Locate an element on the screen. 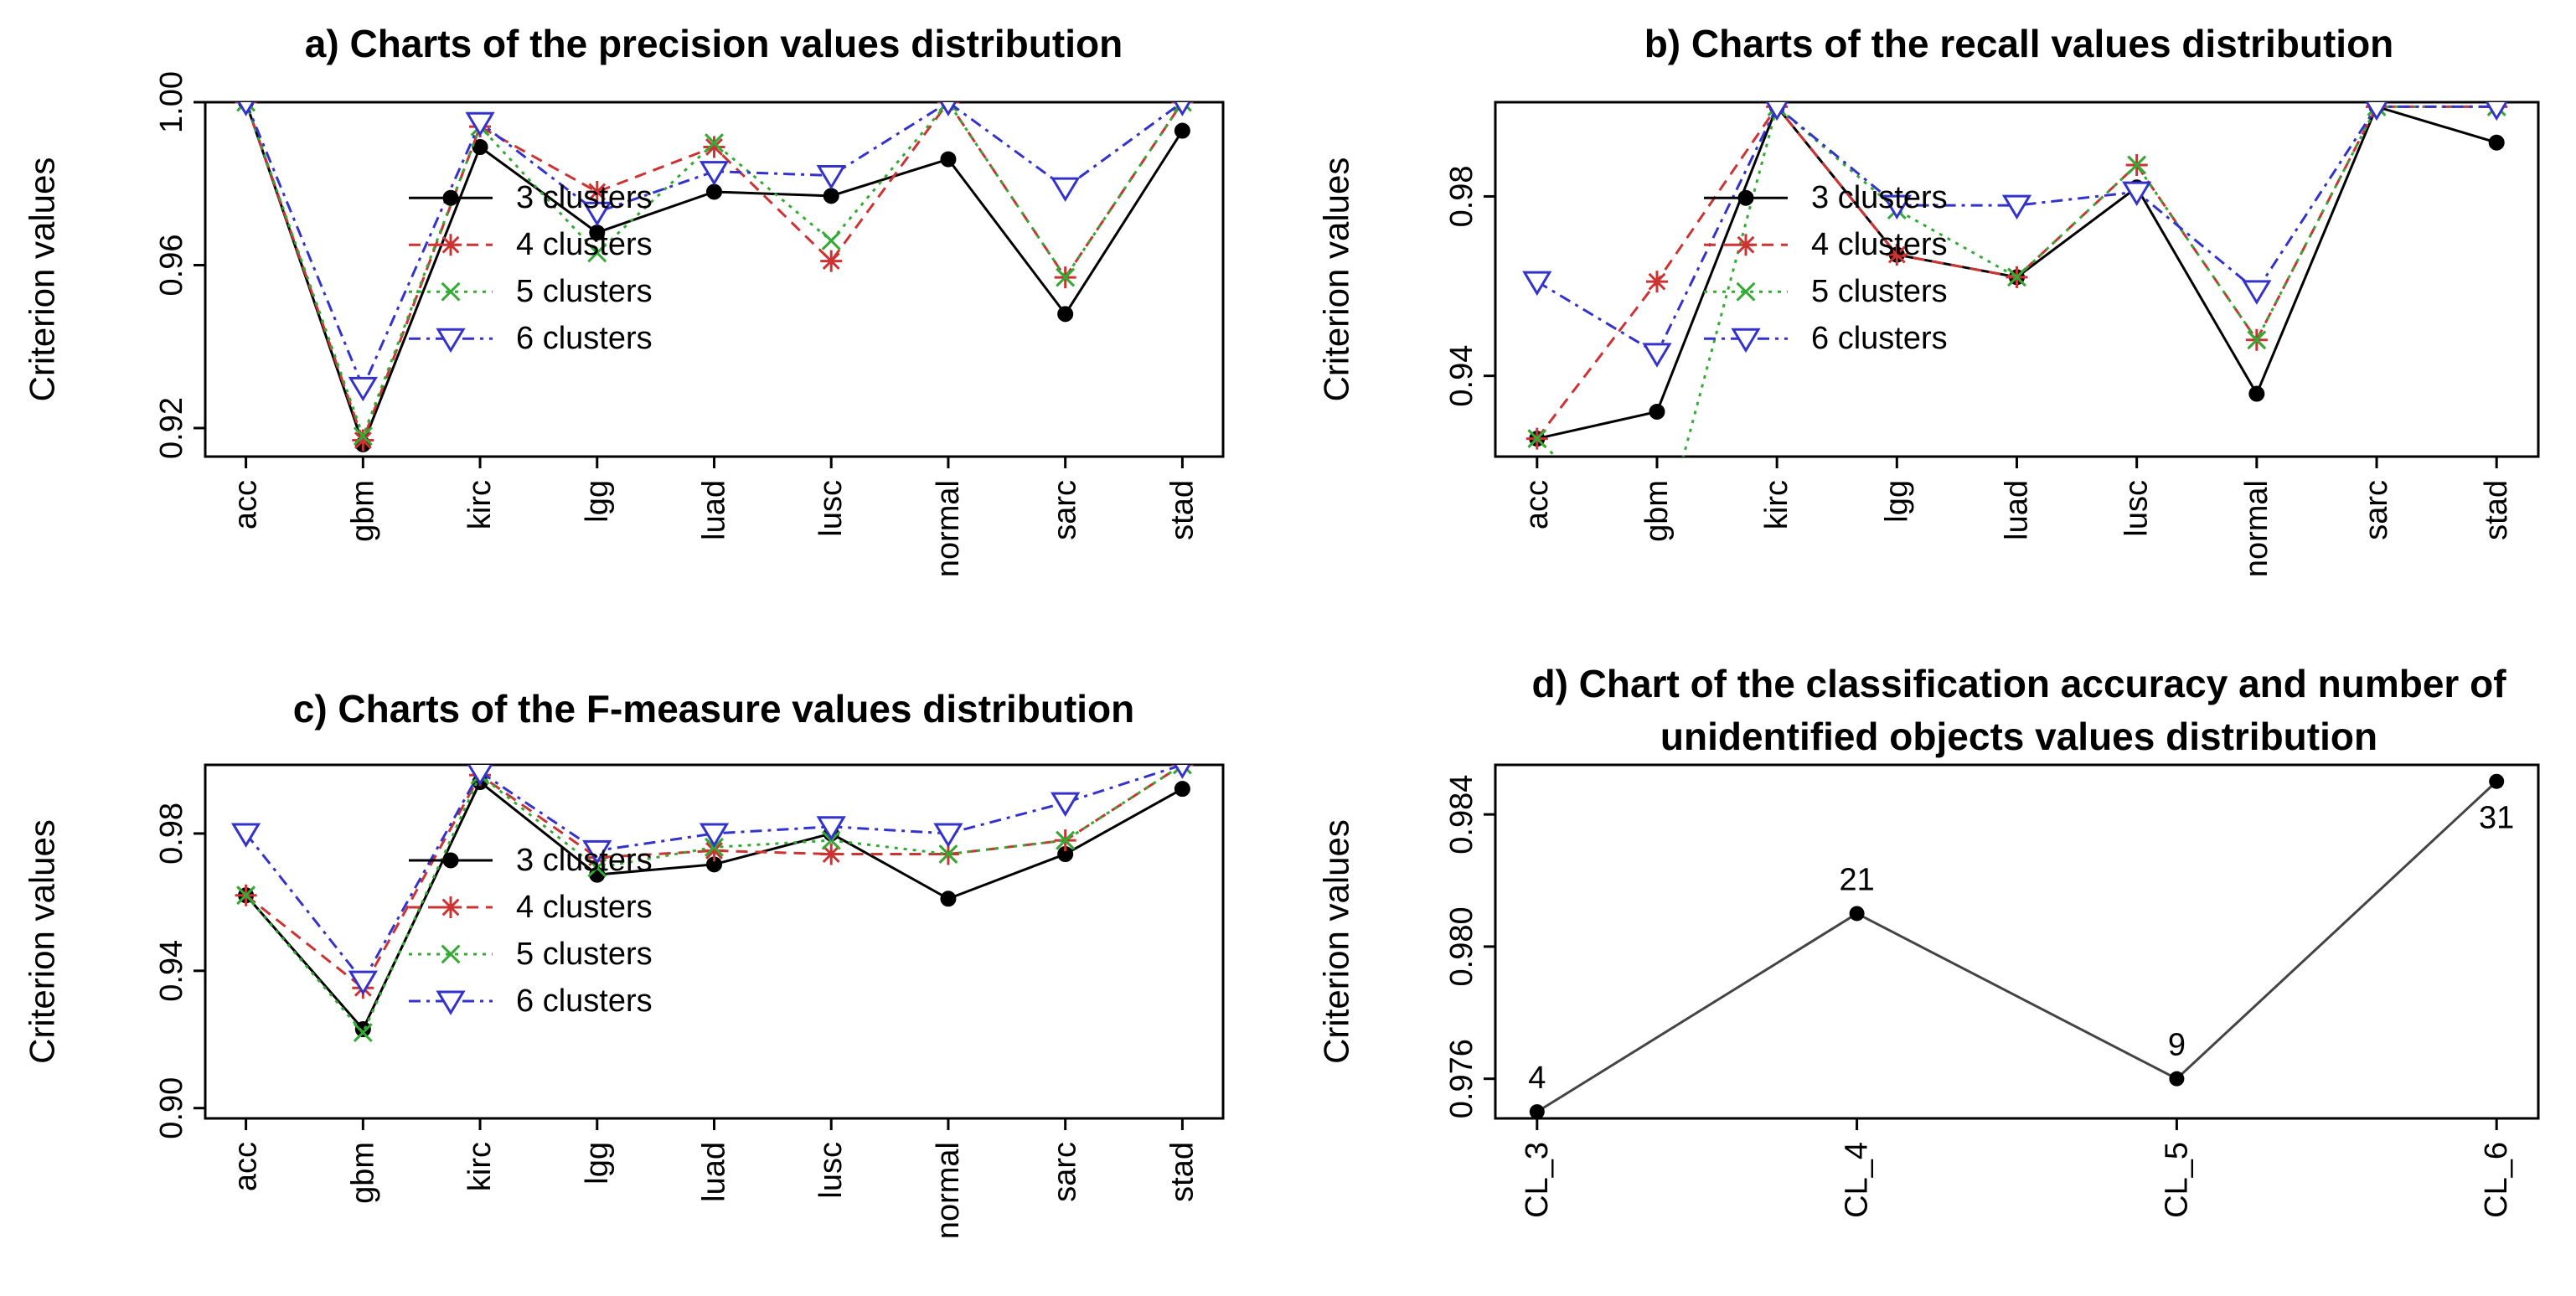 The height and width of the screenshot is (1296, 2576). x-tick-label: CL_5 is located at coordinates (2176, 1180).